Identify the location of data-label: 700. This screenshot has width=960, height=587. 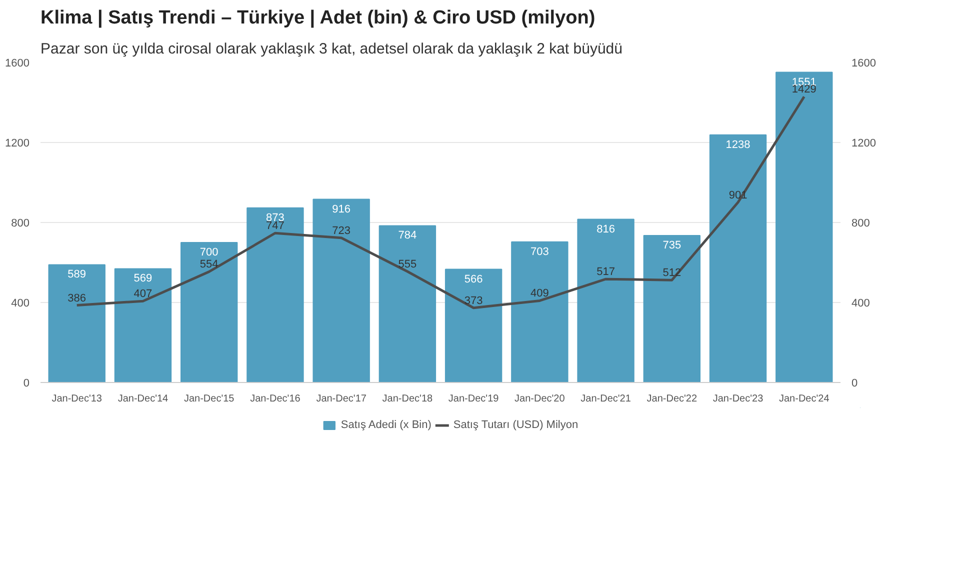
(209, 252).